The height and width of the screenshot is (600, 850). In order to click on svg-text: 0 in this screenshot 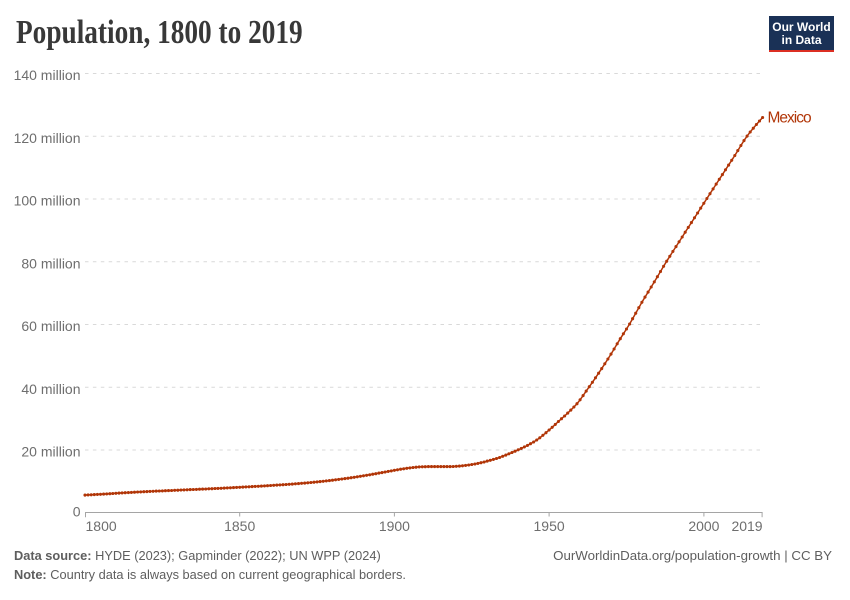, I will do `click(77, 511)`.